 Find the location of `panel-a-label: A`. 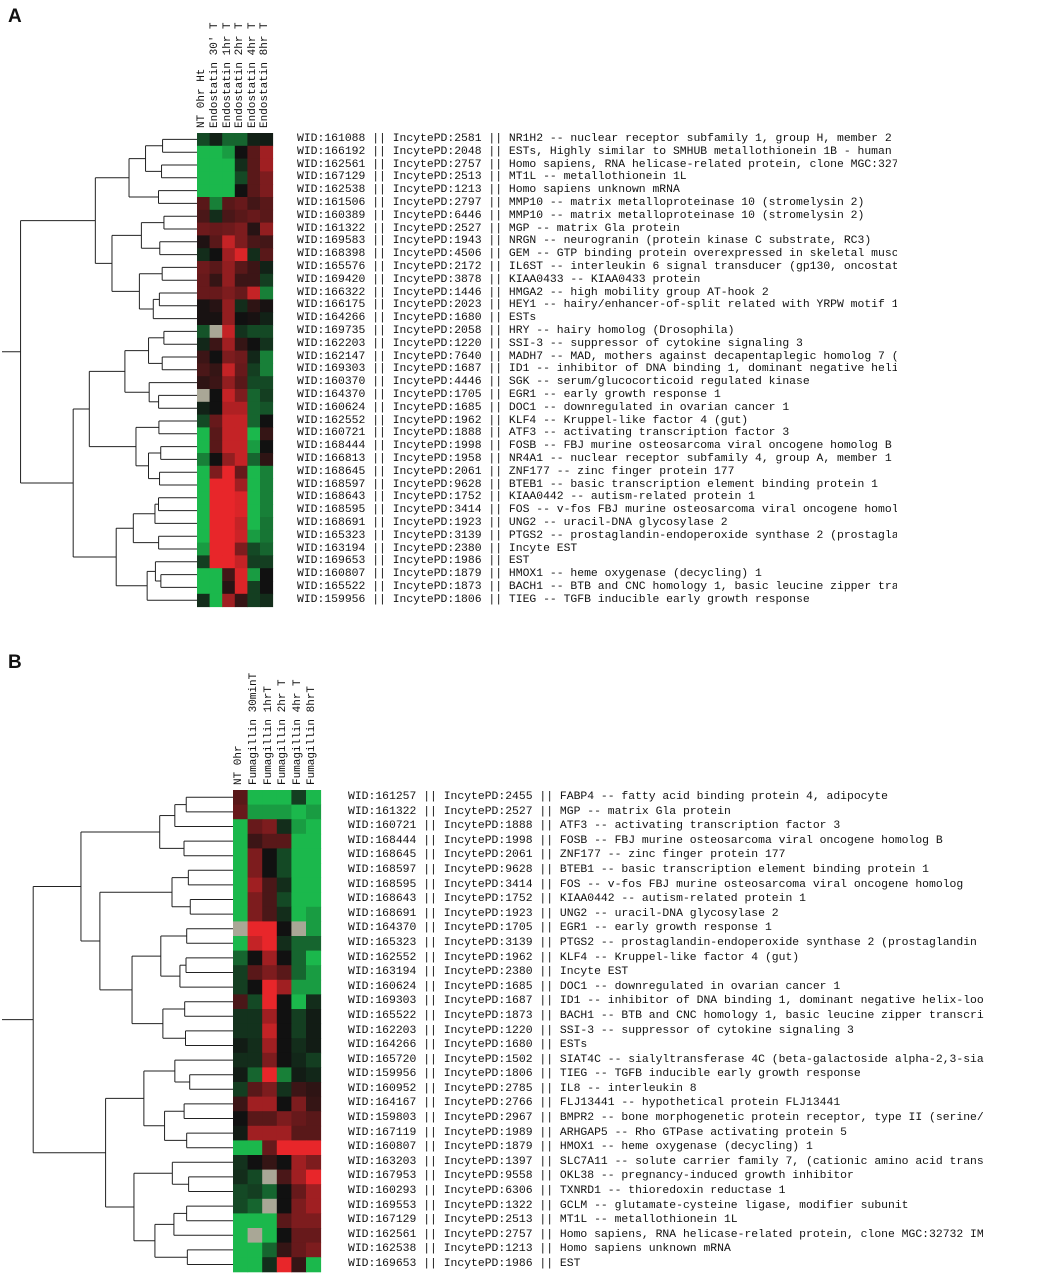

panel-a-label: A is located at coordinates (15, 16).